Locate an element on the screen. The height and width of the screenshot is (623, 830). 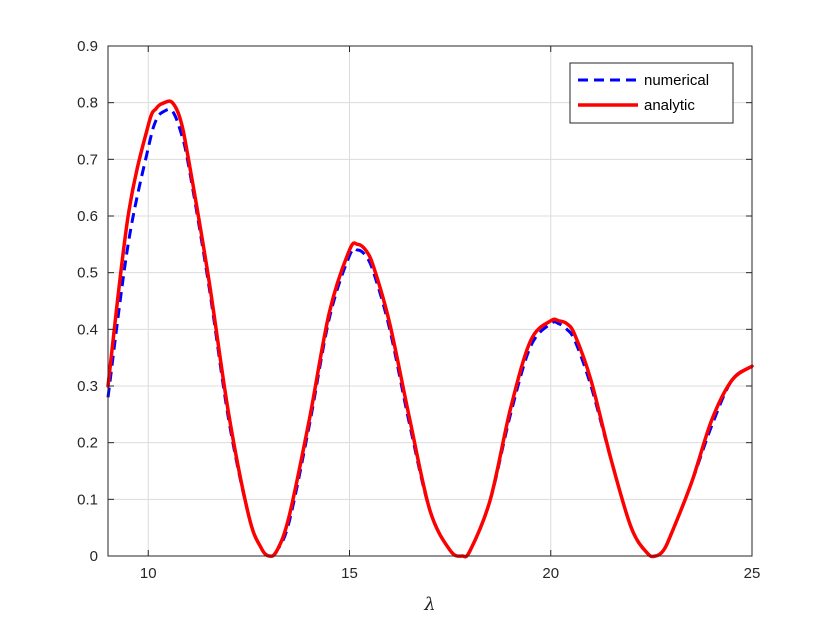
legend: numerical analytic is located at coordinates (651, 93).